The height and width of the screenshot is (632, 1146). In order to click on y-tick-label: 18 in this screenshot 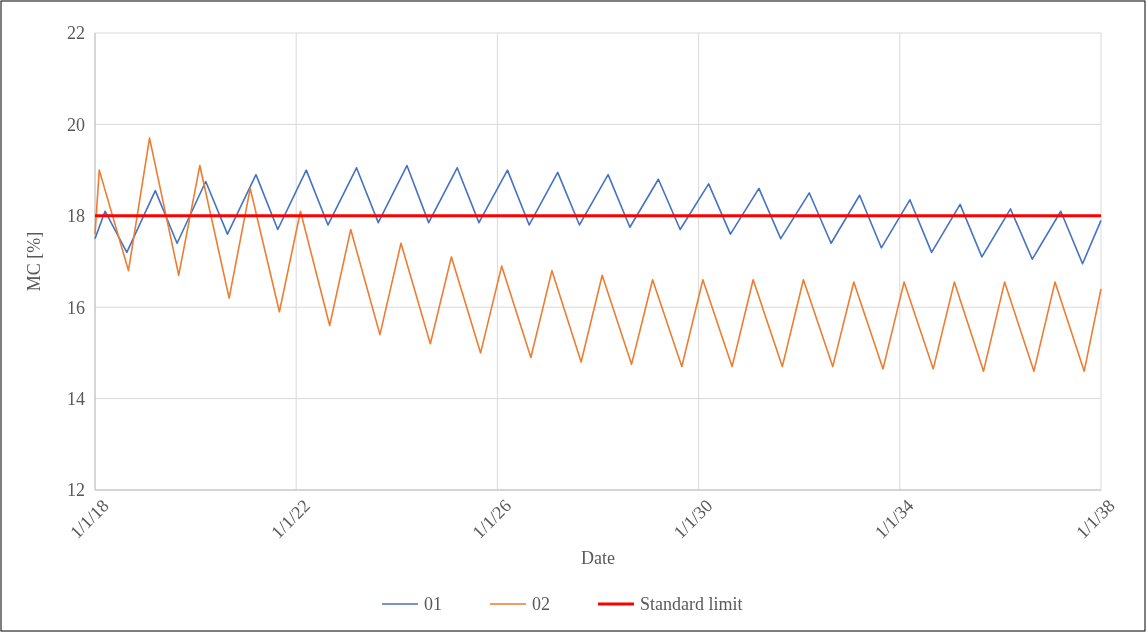, I will do `click(76, 216)`.